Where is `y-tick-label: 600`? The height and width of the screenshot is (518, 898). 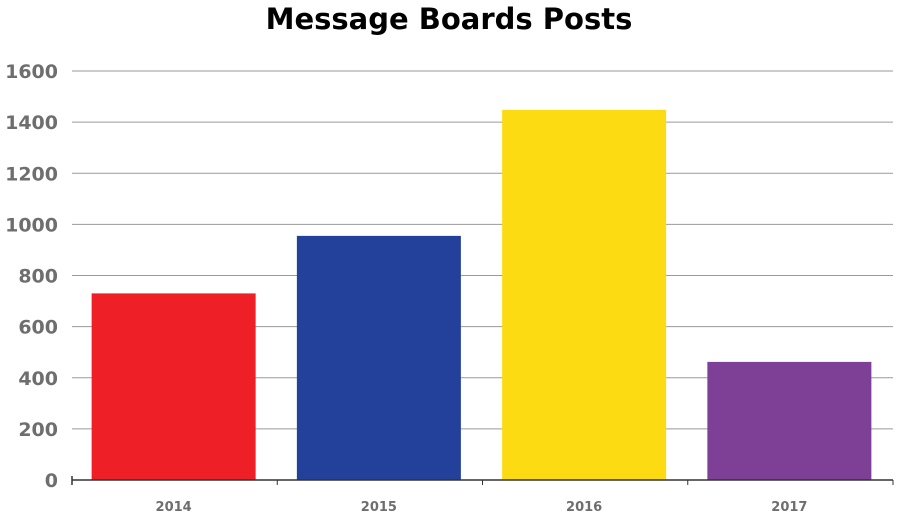 y-tick-label: 600 is located at coordinates (38, 328).